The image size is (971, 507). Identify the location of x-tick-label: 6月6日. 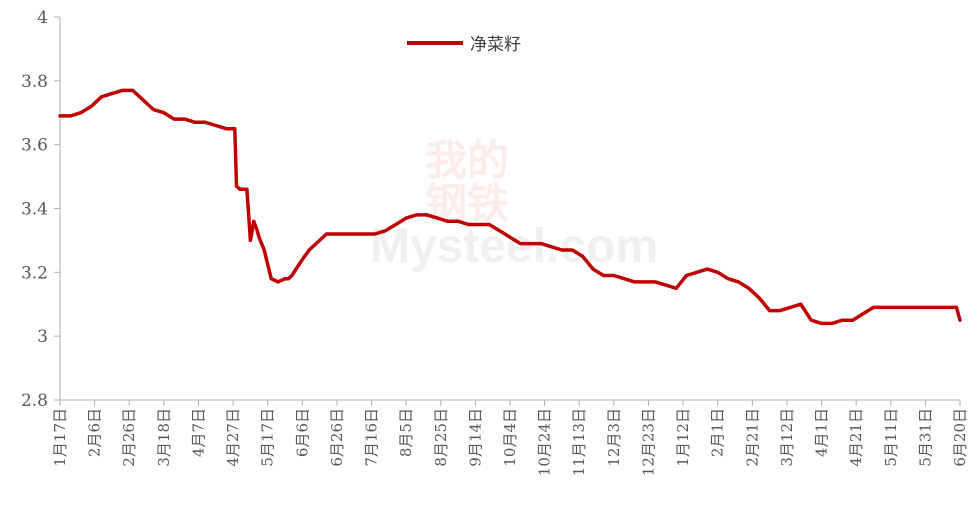
(302, 432).